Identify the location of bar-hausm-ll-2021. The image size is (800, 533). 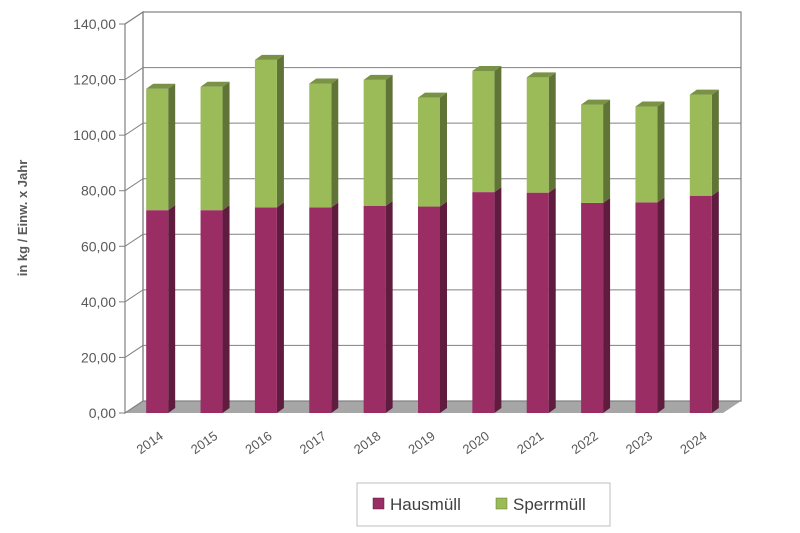
(541, 300).